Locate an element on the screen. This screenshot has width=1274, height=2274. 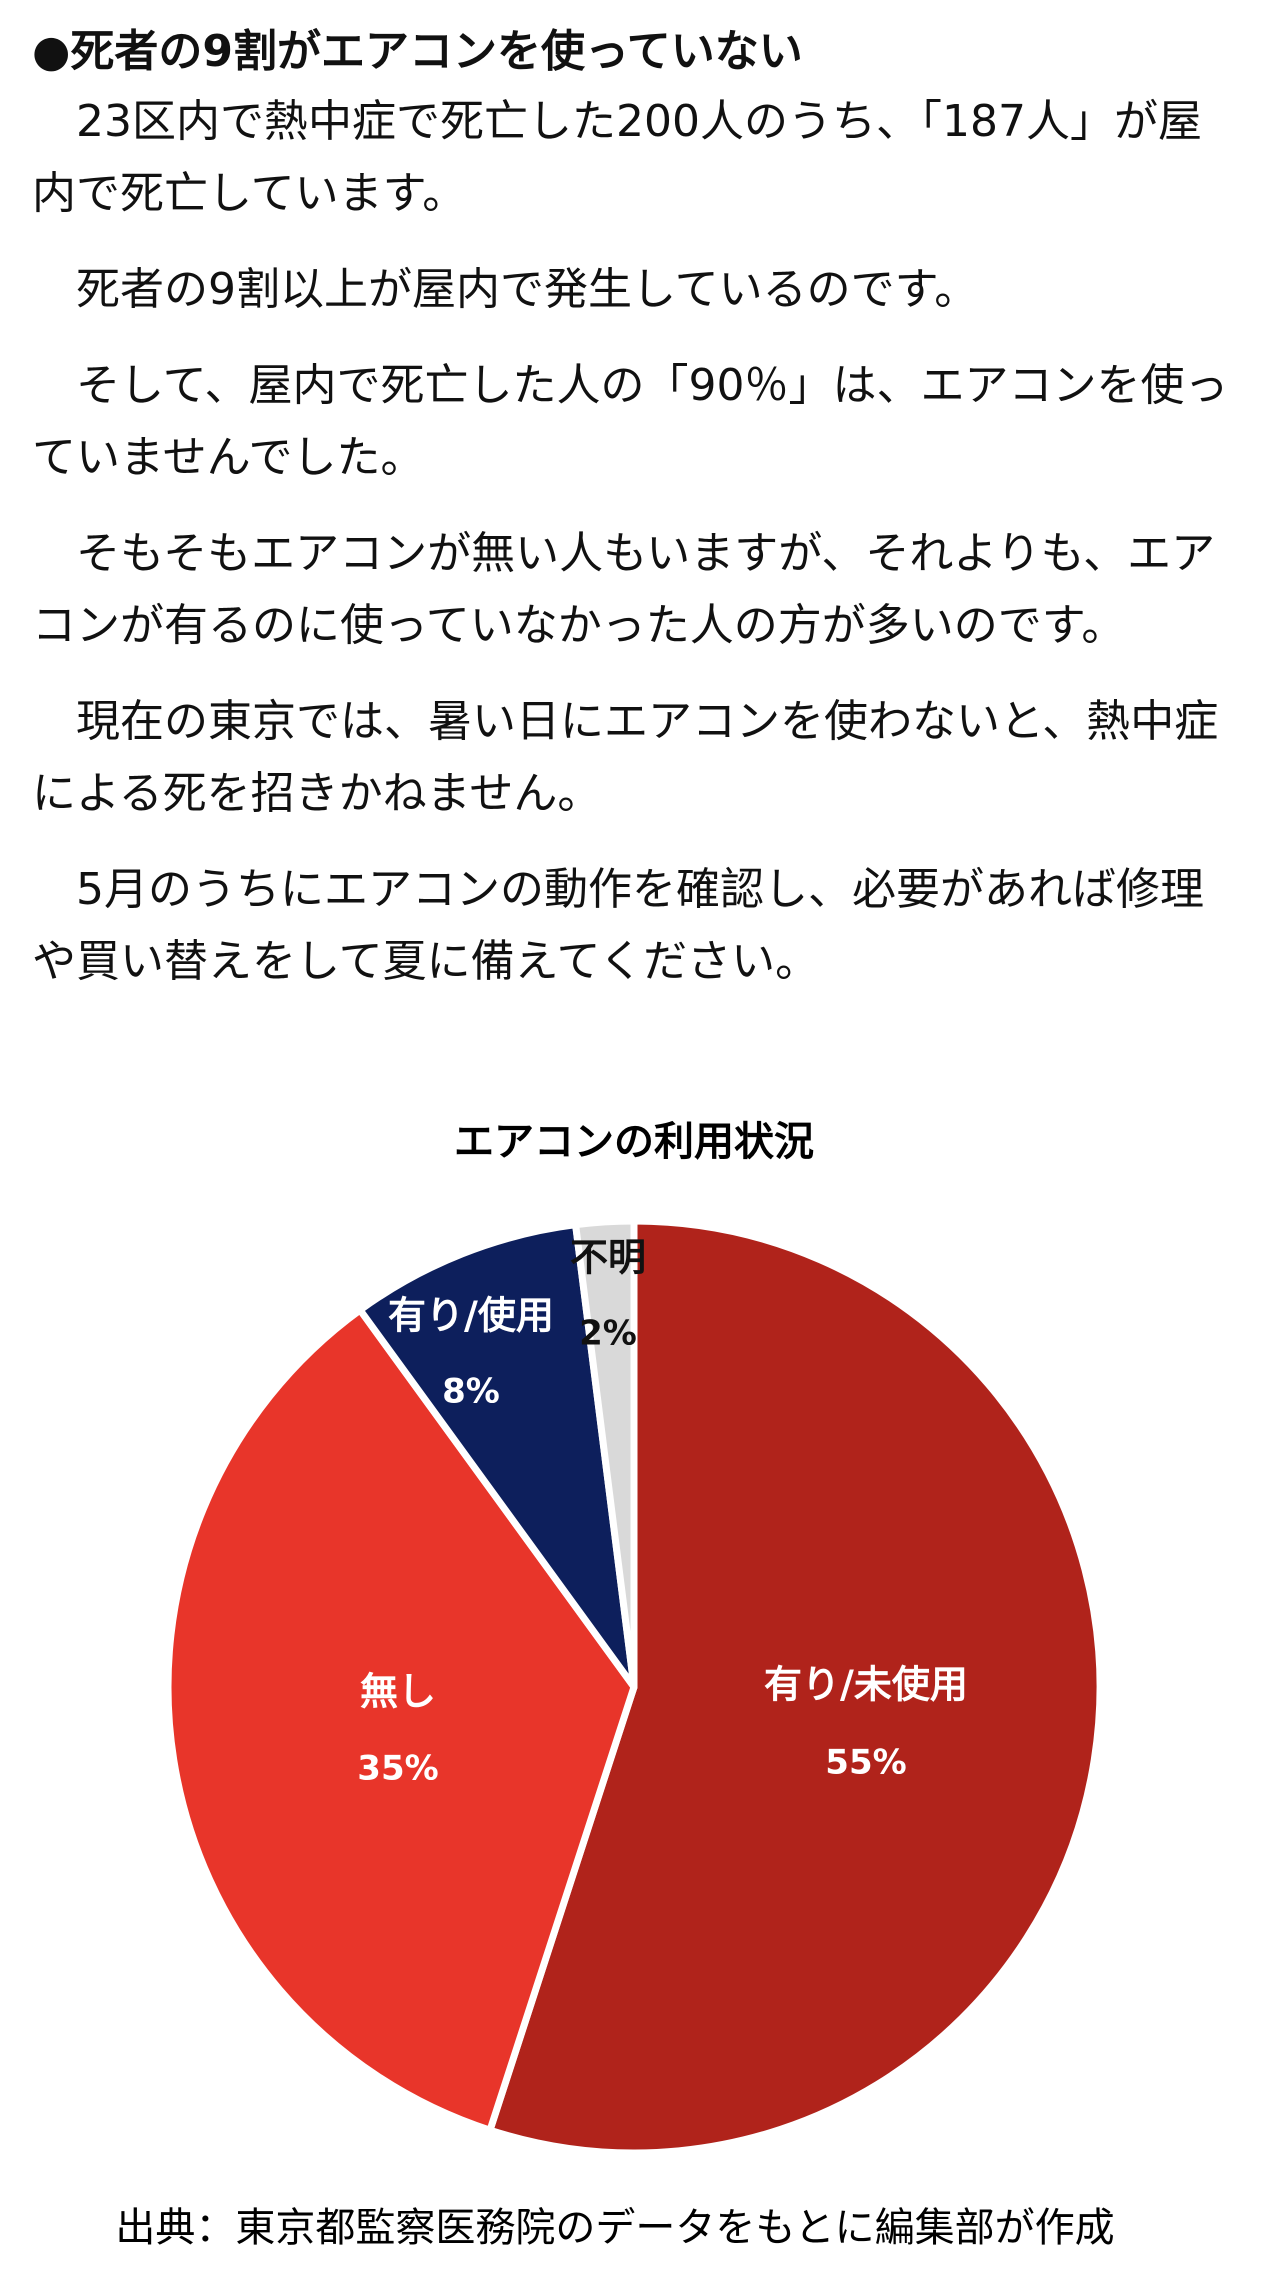
slice-label: 無し is located at coordinates (398, 1692).